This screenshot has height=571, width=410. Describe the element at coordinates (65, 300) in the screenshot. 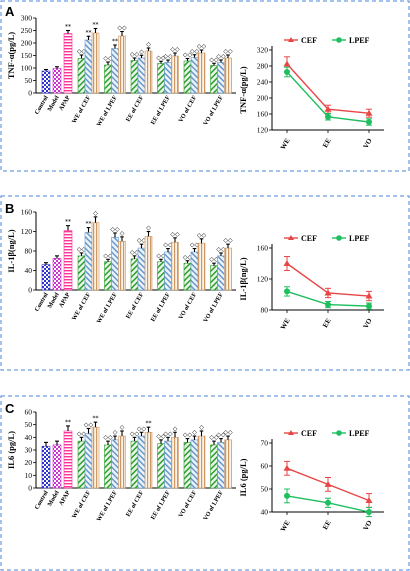

I see `x-tick-label: APAP` at that location.